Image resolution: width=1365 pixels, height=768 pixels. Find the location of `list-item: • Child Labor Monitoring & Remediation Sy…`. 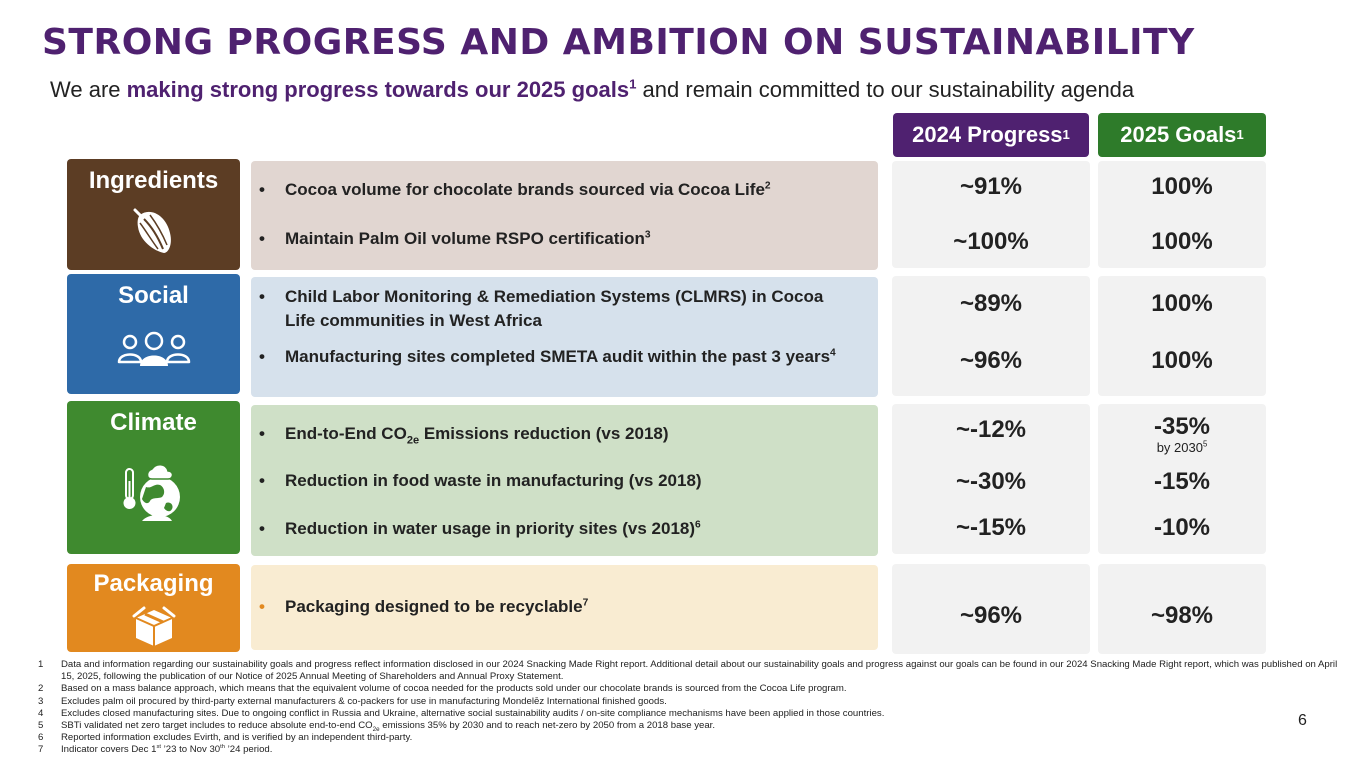

list-item: • Child Labor Monitoring & Remediation Sy… is located at coordinates (541, 308).